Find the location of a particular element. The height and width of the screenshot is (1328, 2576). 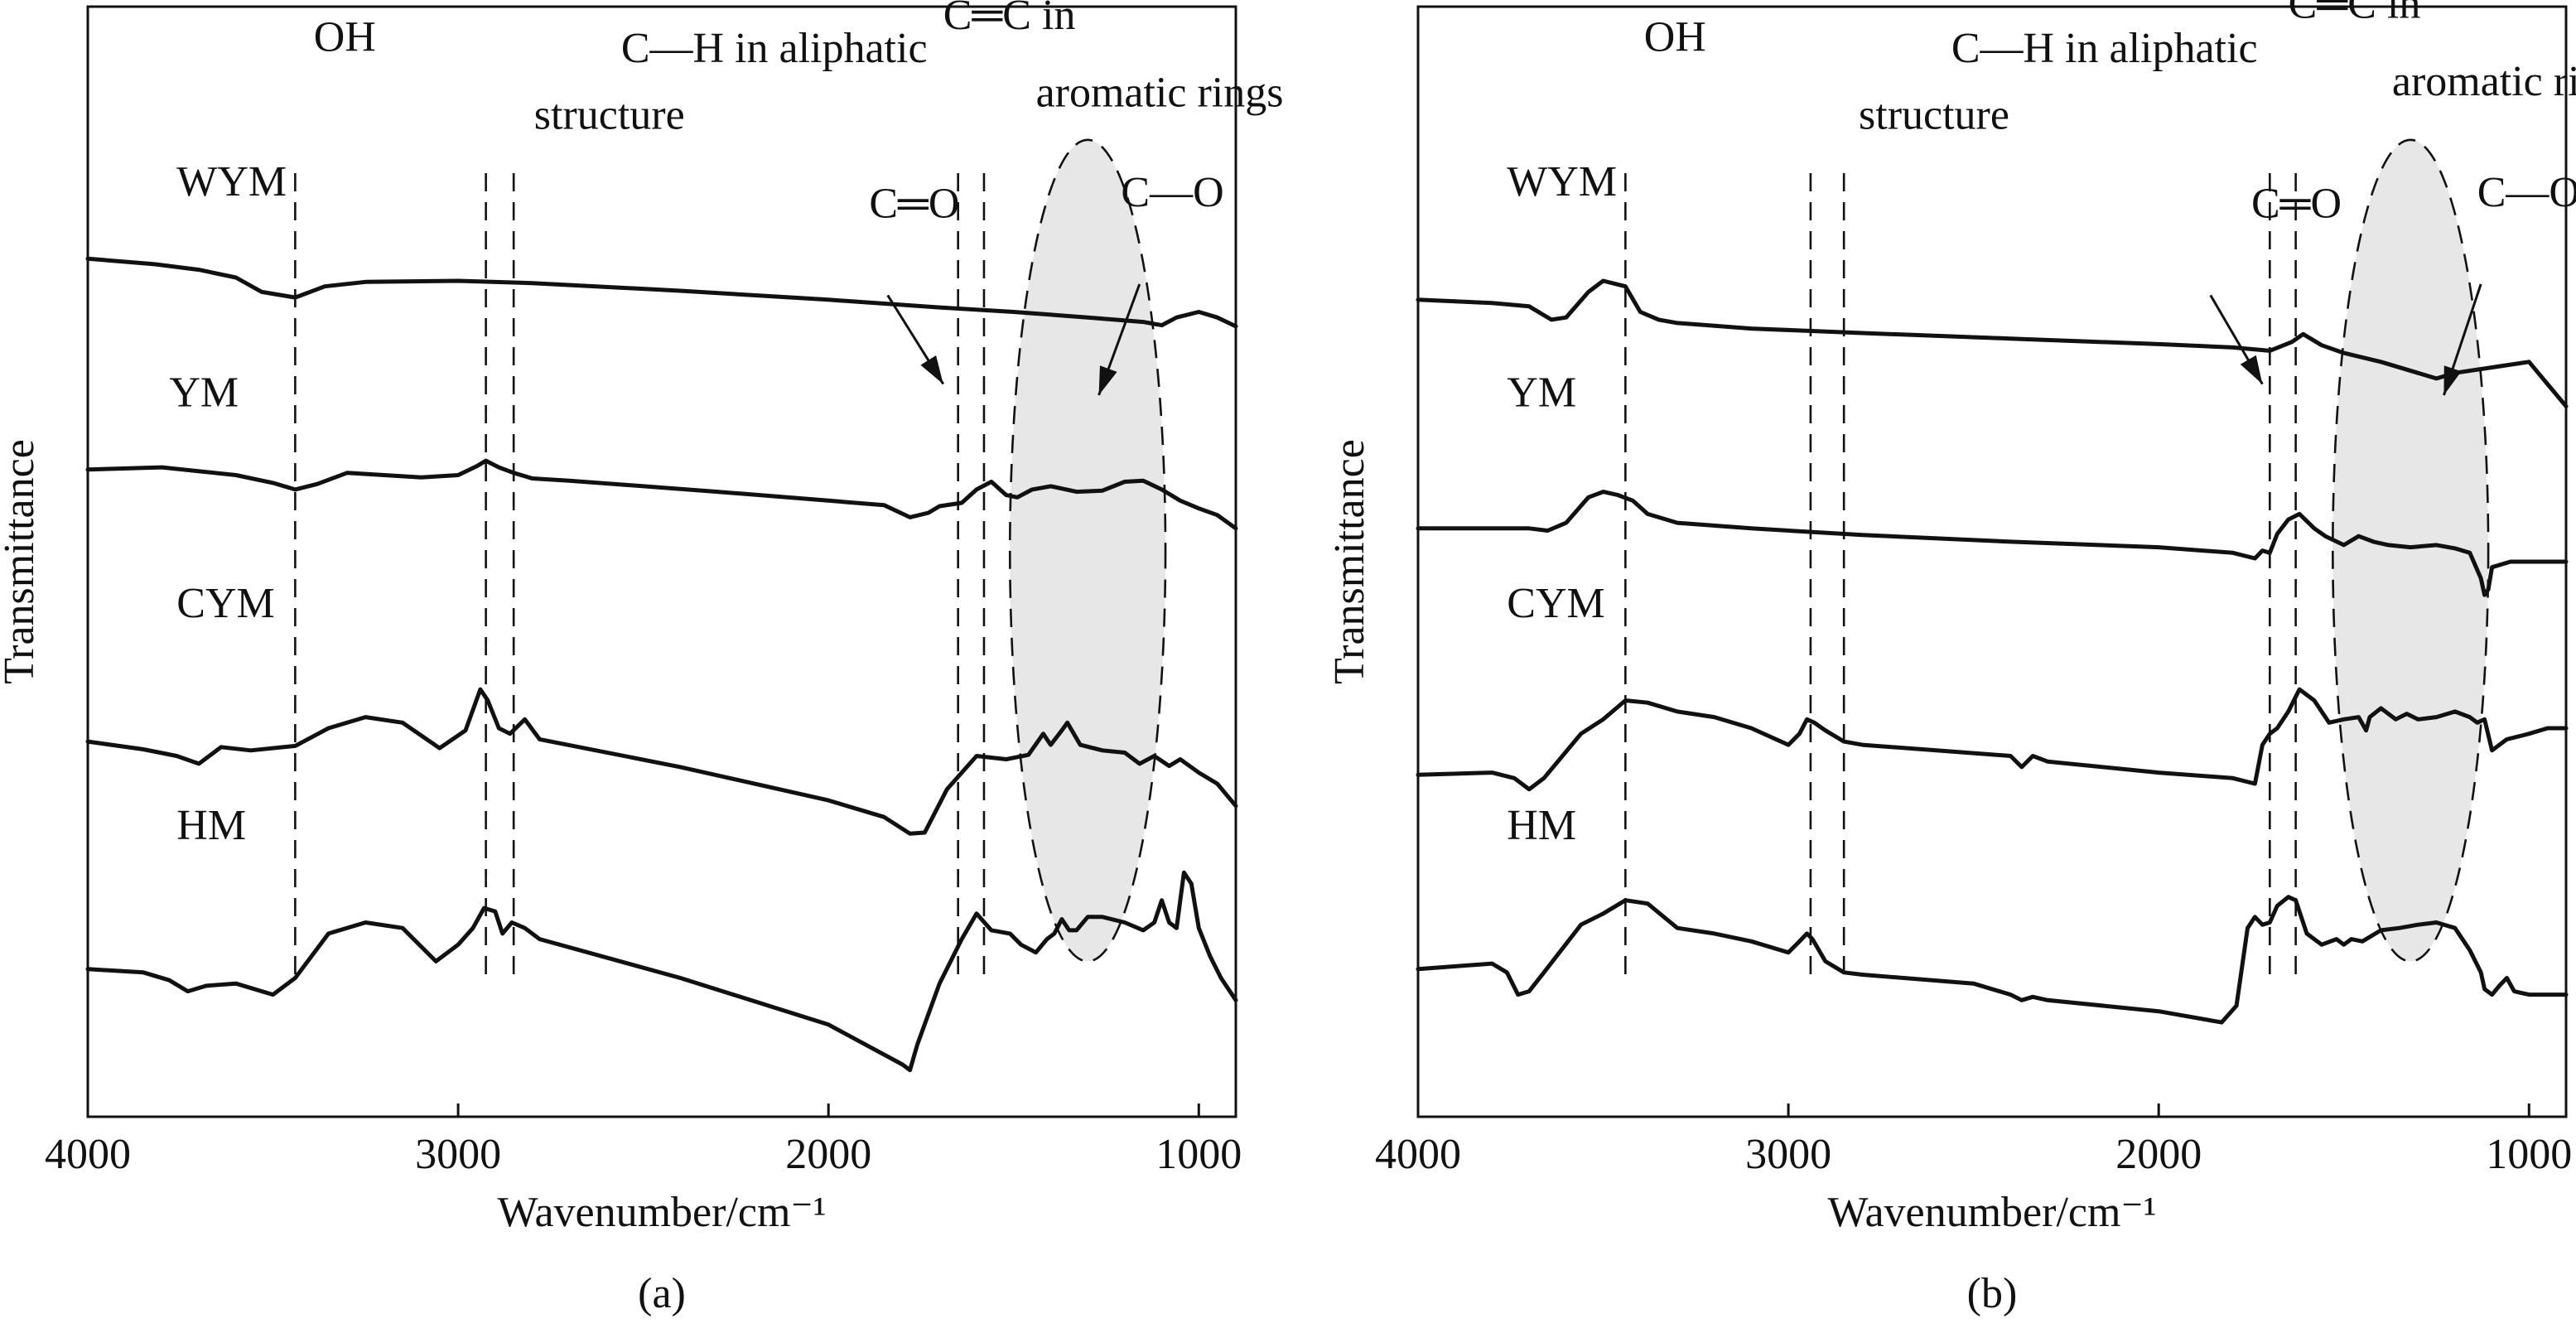

panel-label: (b) is located at coordinates (1993, 1293).